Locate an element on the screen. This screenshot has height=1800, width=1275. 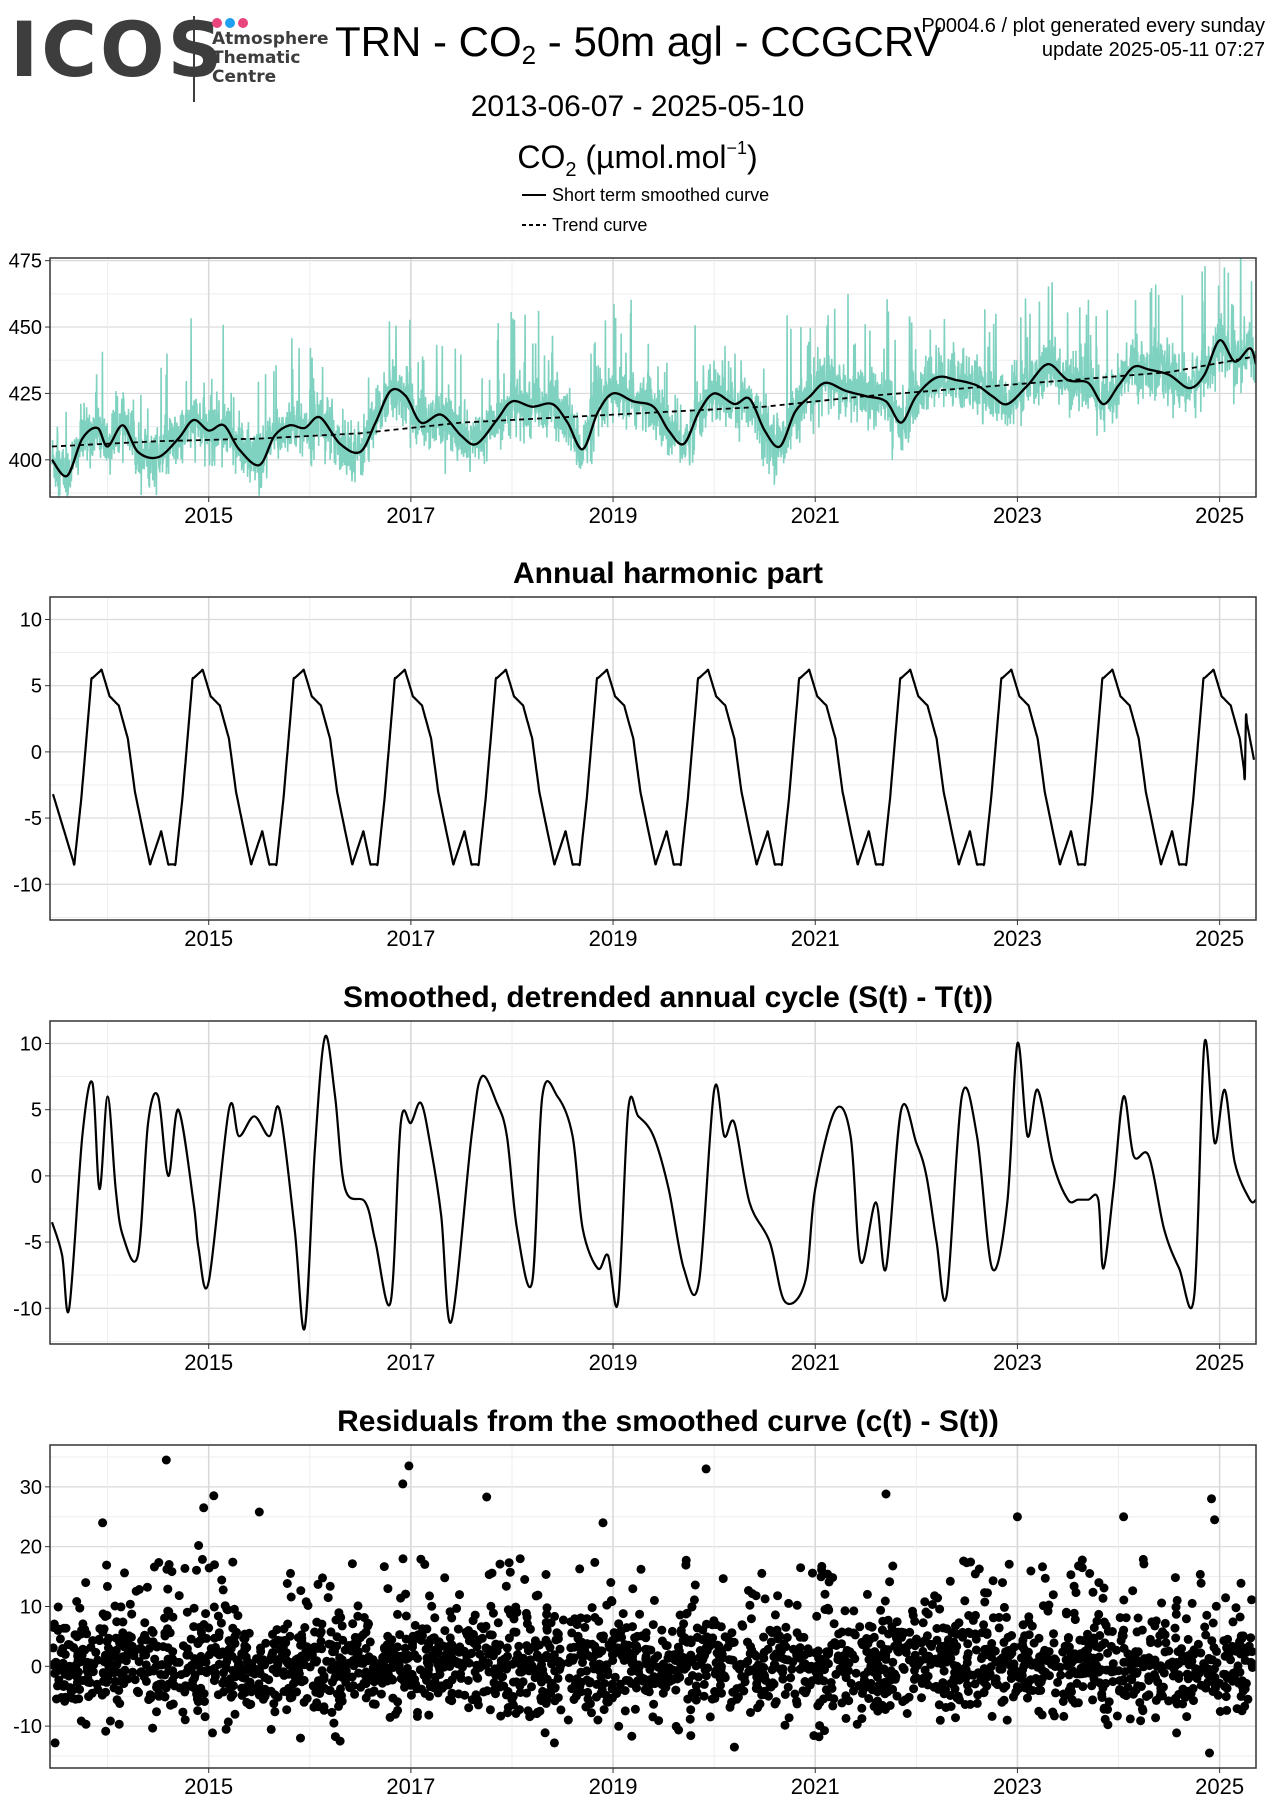
logo-divider is located at coordinates (194, 59).